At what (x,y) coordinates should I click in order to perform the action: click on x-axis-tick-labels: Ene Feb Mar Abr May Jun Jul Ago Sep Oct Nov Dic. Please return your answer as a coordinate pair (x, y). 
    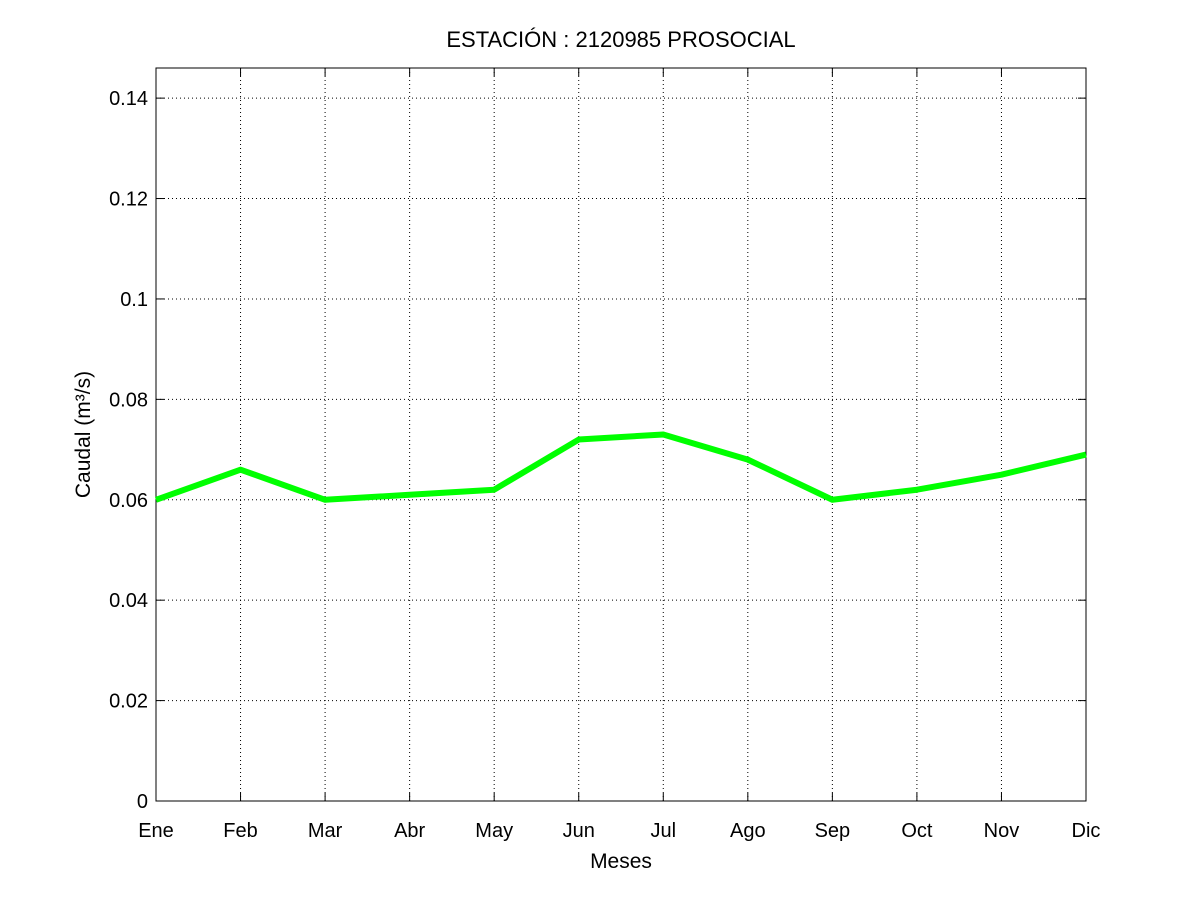
    Looking at the image, I should click on (619, 831).